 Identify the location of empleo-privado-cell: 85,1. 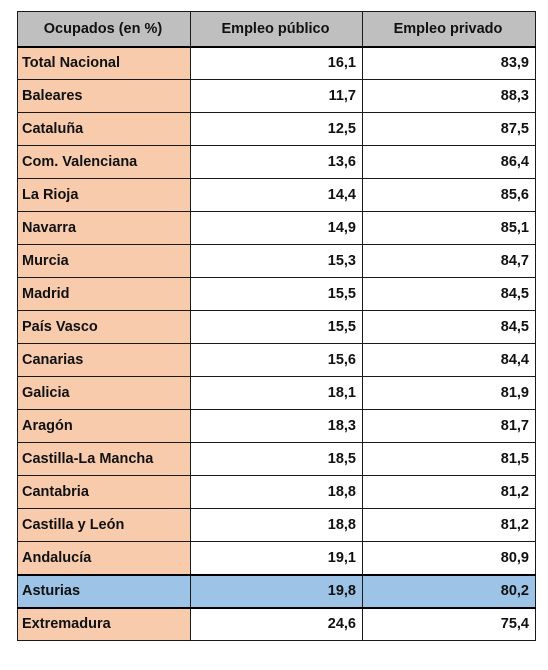
(449, 228).